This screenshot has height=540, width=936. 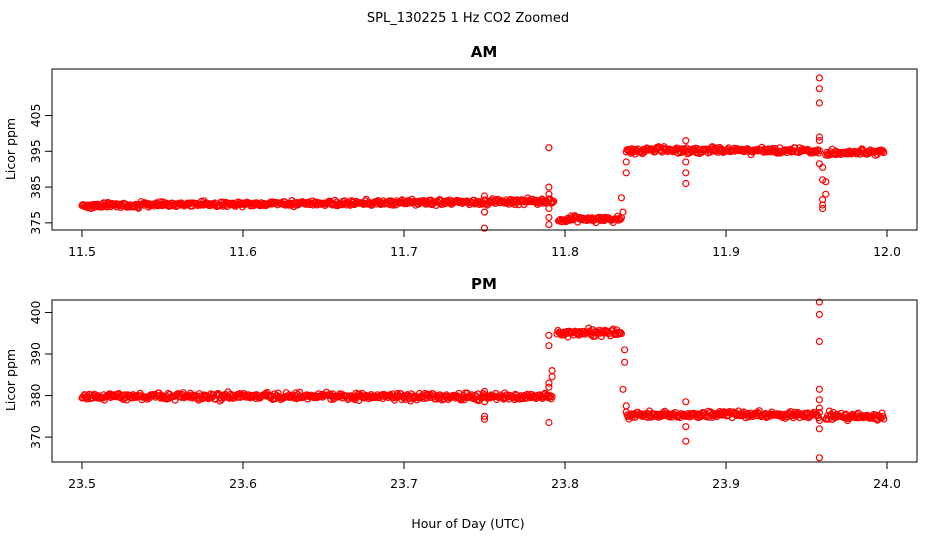 What do you see at coordinates (404, 483) in the screenshot?
I see `pm-x-tick-label: 23.7` at bounding box center [404, 483].